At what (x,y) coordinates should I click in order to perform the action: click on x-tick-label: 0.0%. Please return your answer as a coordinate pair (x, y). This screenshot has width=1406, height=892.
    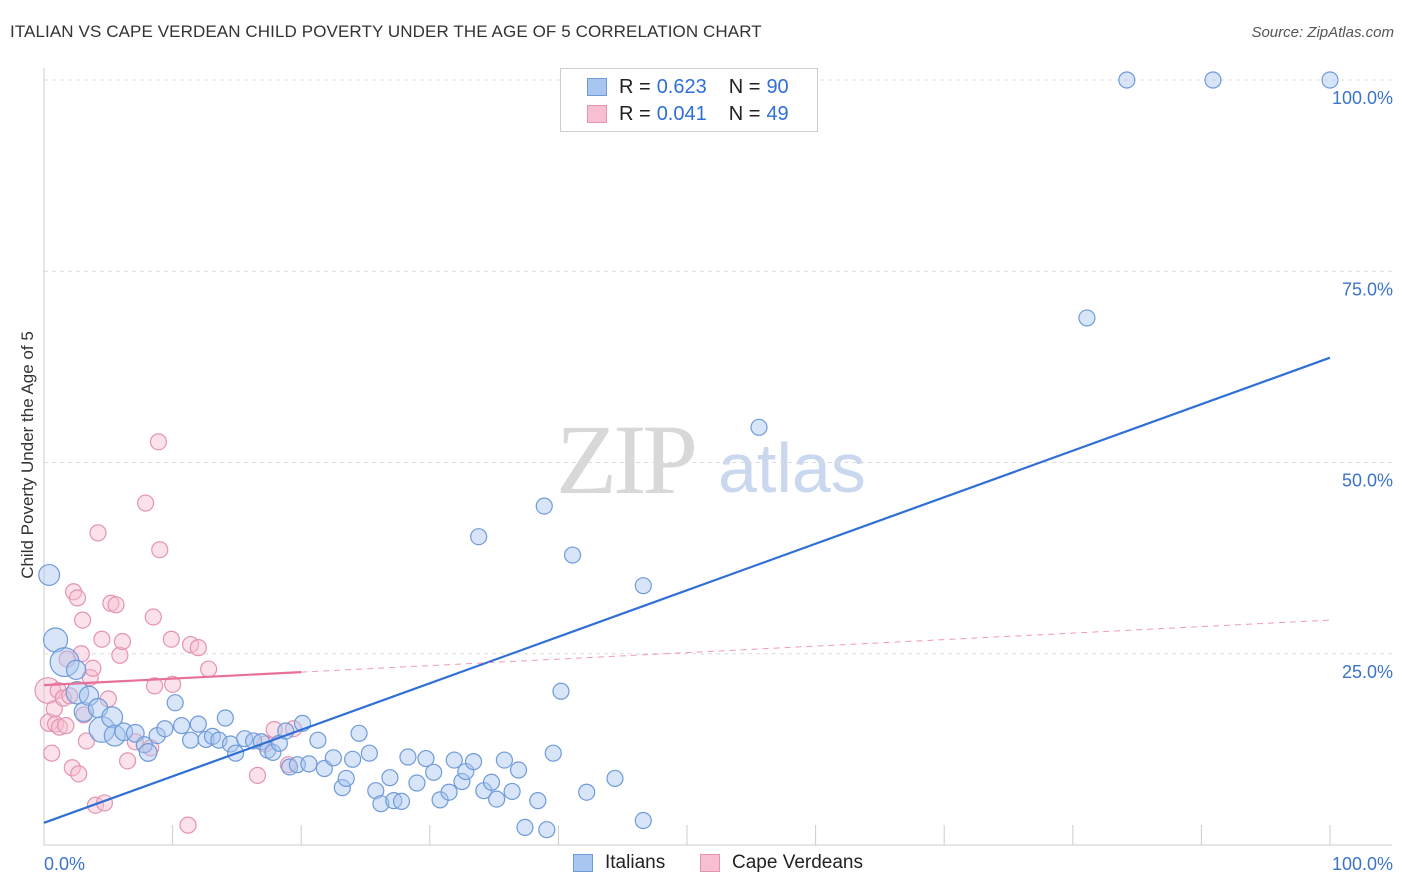
    Looking at the image, I should click on (64, 864).